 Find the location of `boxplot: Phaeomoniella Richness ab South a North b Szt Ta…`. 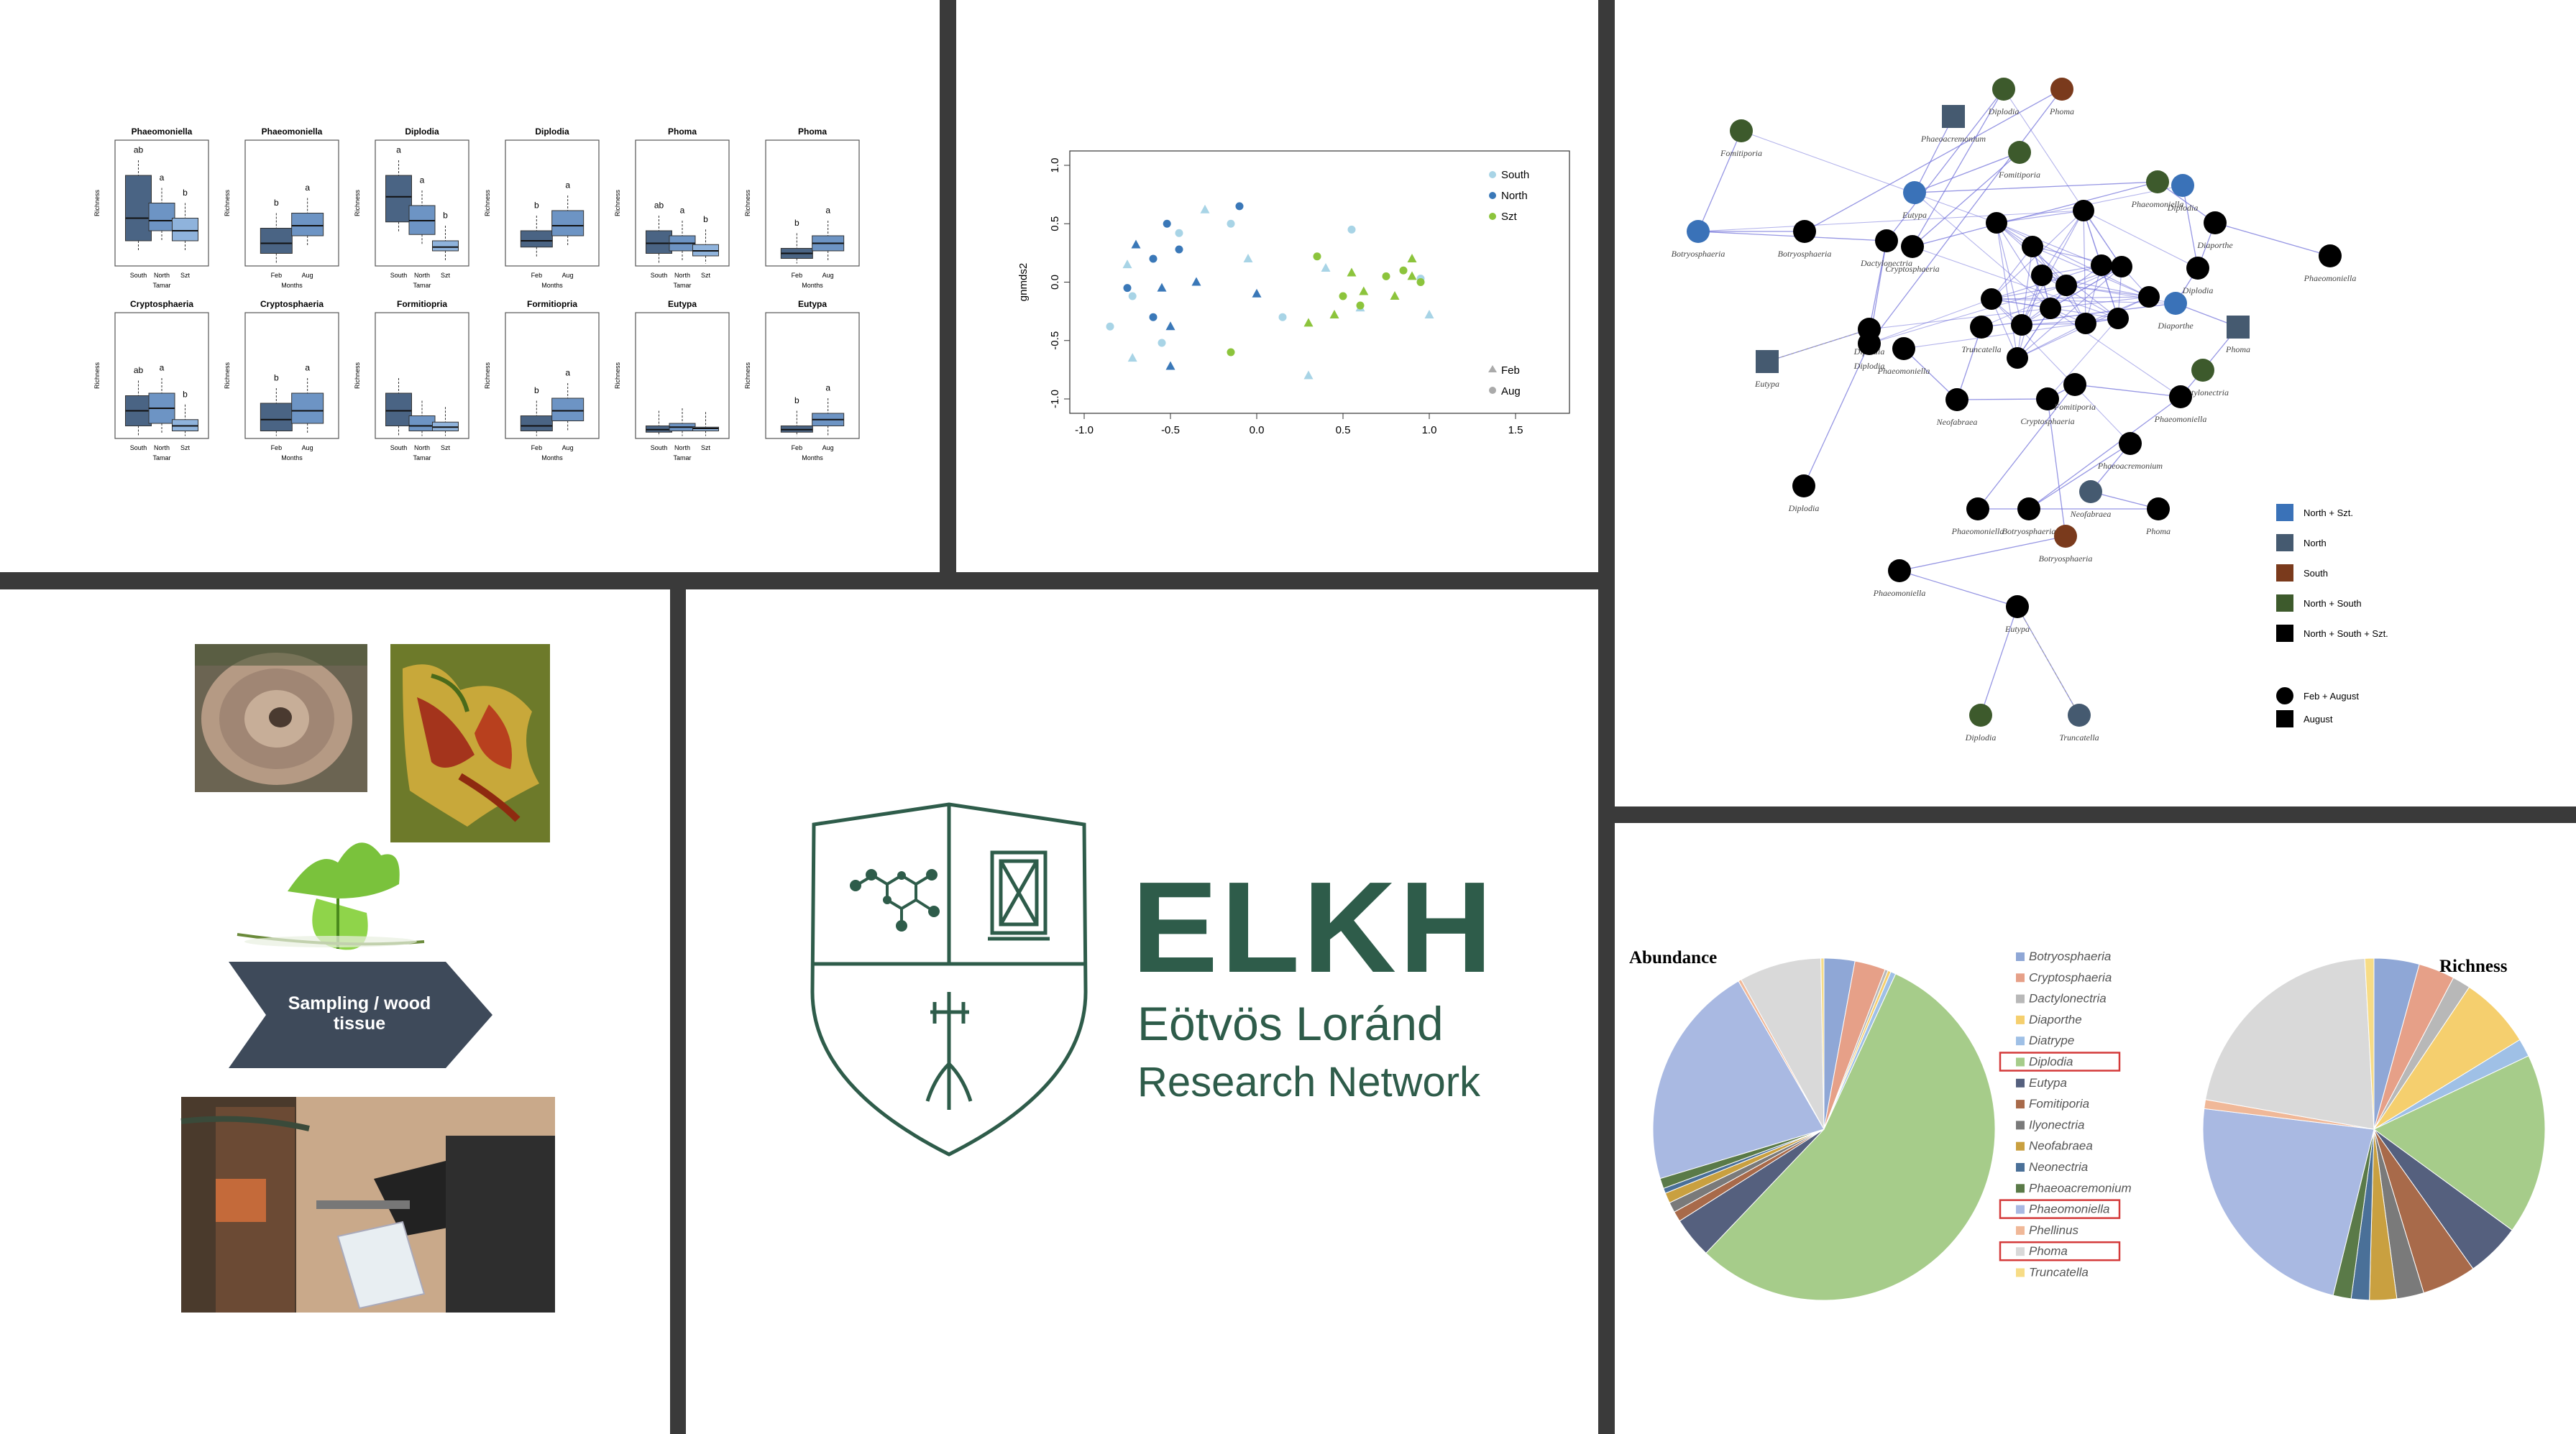

boxplot: Phaeomoniella Richness ab South a North b Szt Ta… is located at coordinates (151, 208).